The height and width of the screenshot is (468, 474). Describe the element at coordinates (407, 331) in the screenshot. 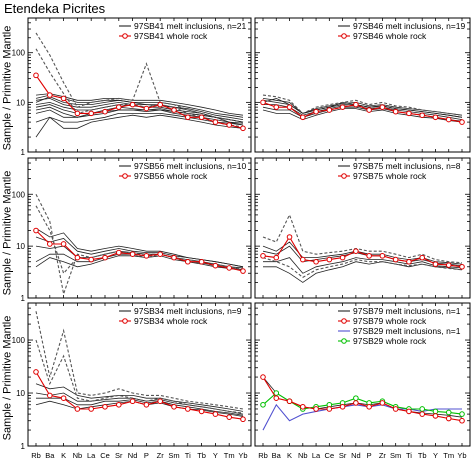

I see `legend-label: 97SB29 melt inclusions, n=1` at that location.